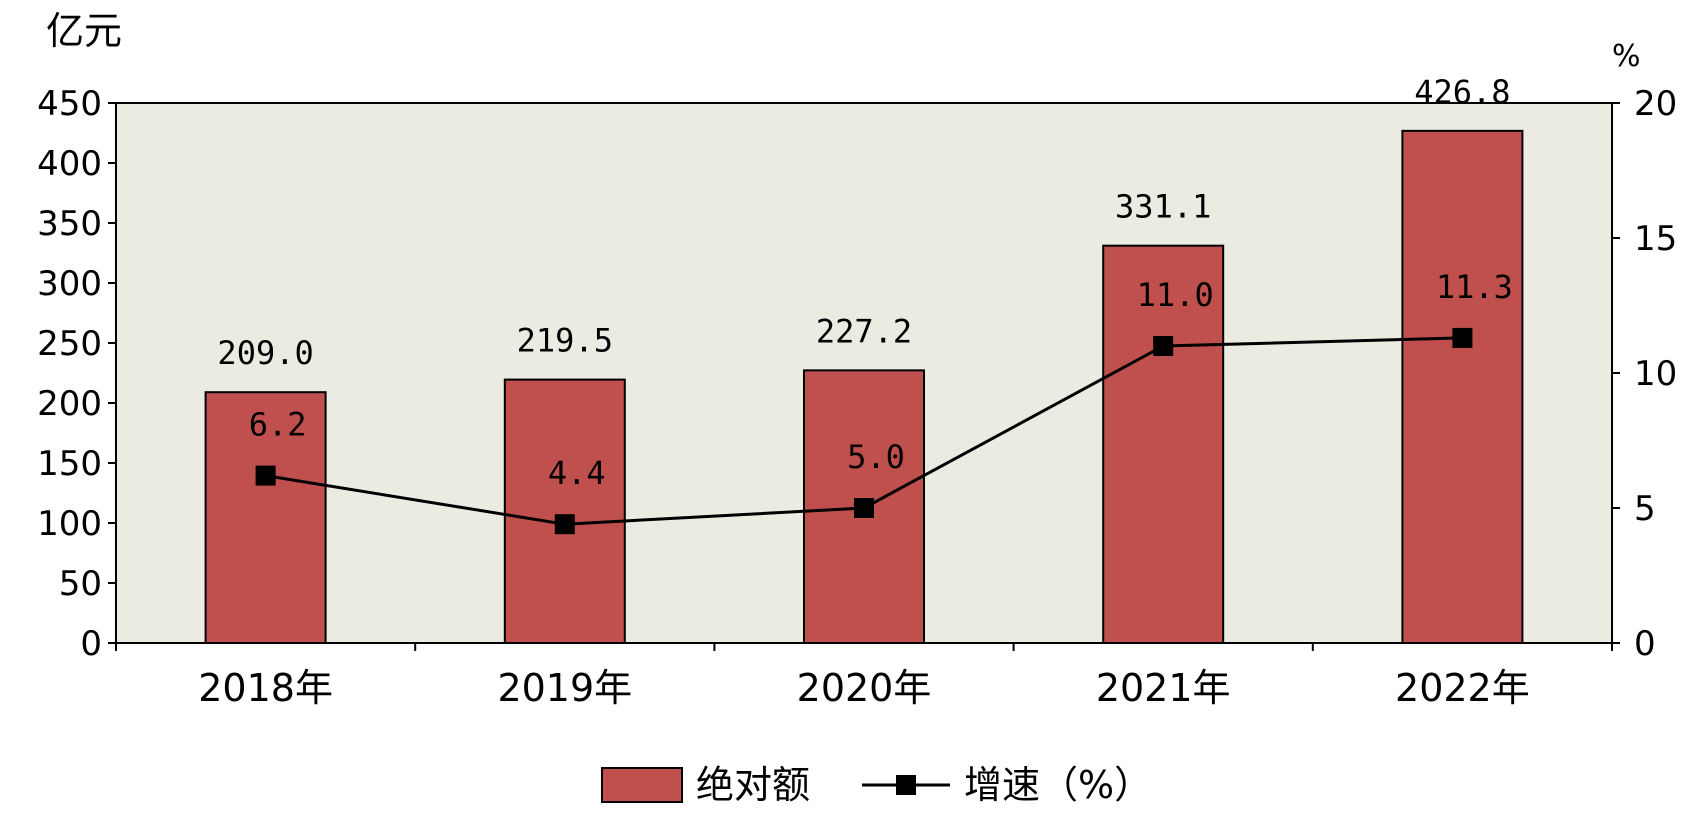 This screenshot has height=815, width=1694. Describe the element at coordinates (1655, 239) in the screenshot. I see `y-right-tick-label: 15` at that location.